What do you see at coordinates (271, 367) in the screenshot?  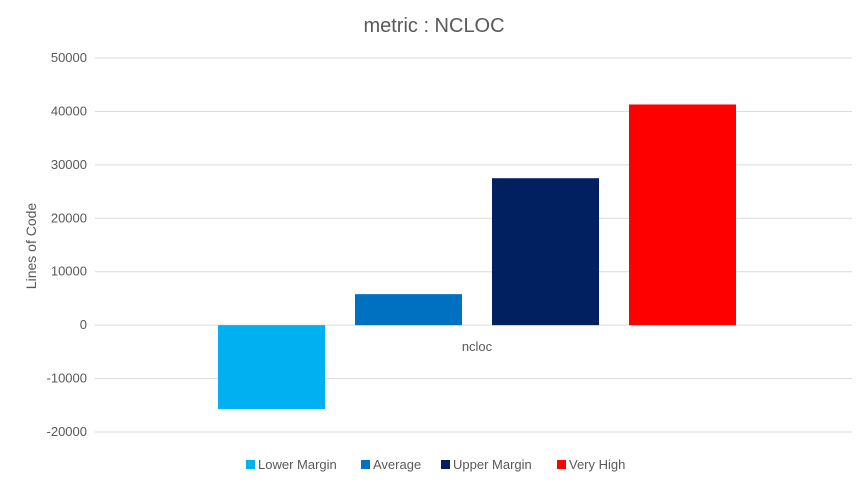 I see `bar-lower-margin` at bounding box center [271, 367].